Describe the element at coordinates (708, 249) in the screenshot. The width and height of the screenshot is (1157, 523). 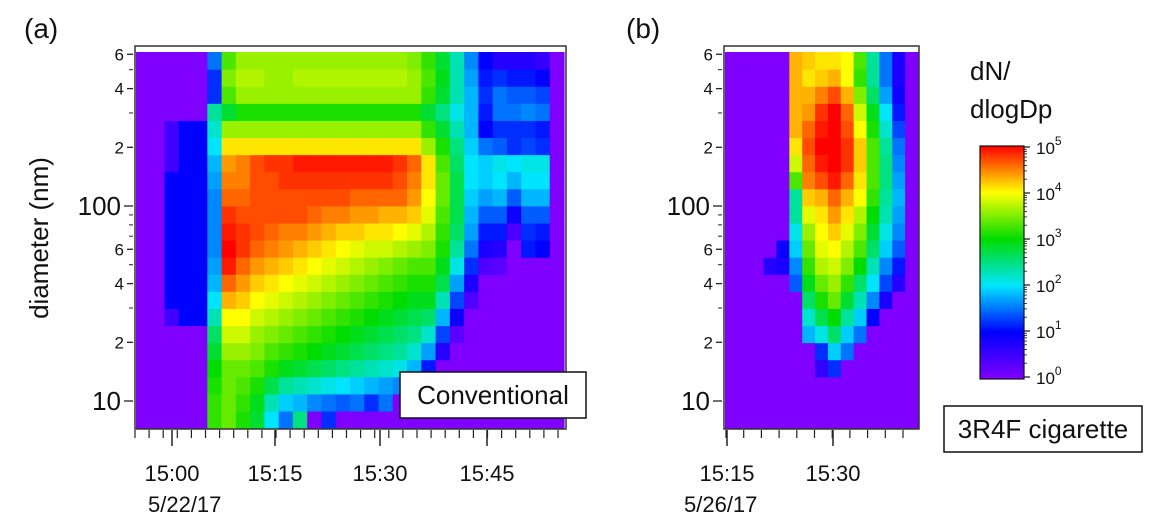
I see `y-axis-b-tick-label: 6` at that location.